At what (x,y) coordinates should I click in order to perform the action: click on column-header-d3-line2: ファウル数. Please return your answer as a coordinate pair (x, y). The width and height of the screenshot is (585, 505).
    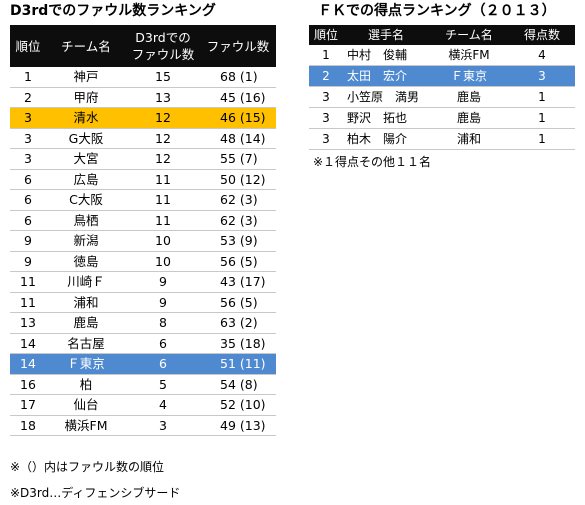
    Looking at the image, I should click on (163, 54).